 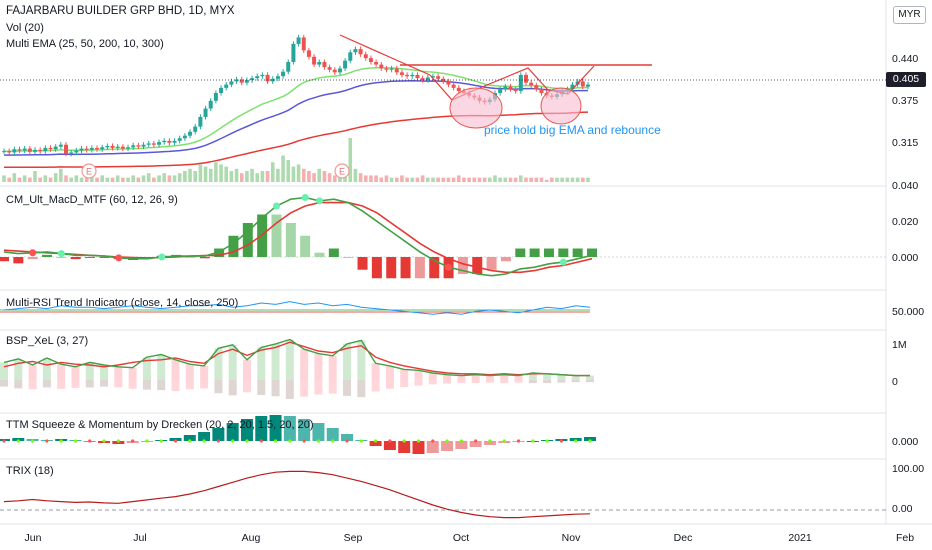 I want to click on time-axis-tick: Jul, so click(x=139, y=538).